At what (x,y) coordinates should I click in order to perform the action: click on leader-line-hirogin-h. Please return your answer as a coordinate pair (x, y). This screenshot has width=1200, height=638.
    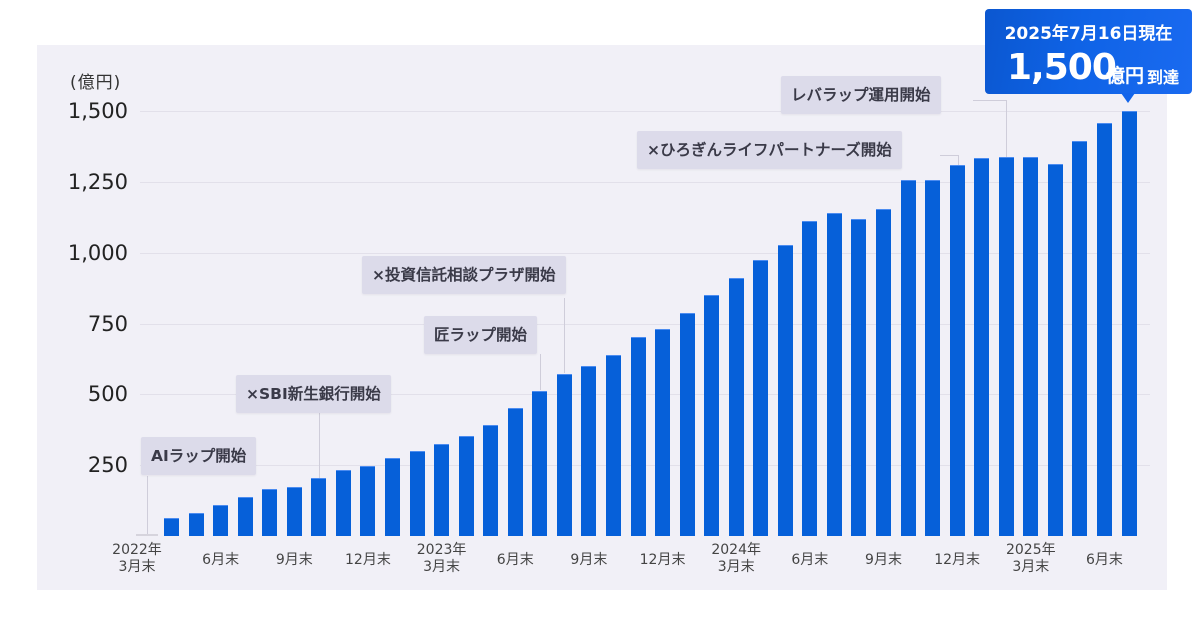
    Looking at the image, I should click on (949, 155).